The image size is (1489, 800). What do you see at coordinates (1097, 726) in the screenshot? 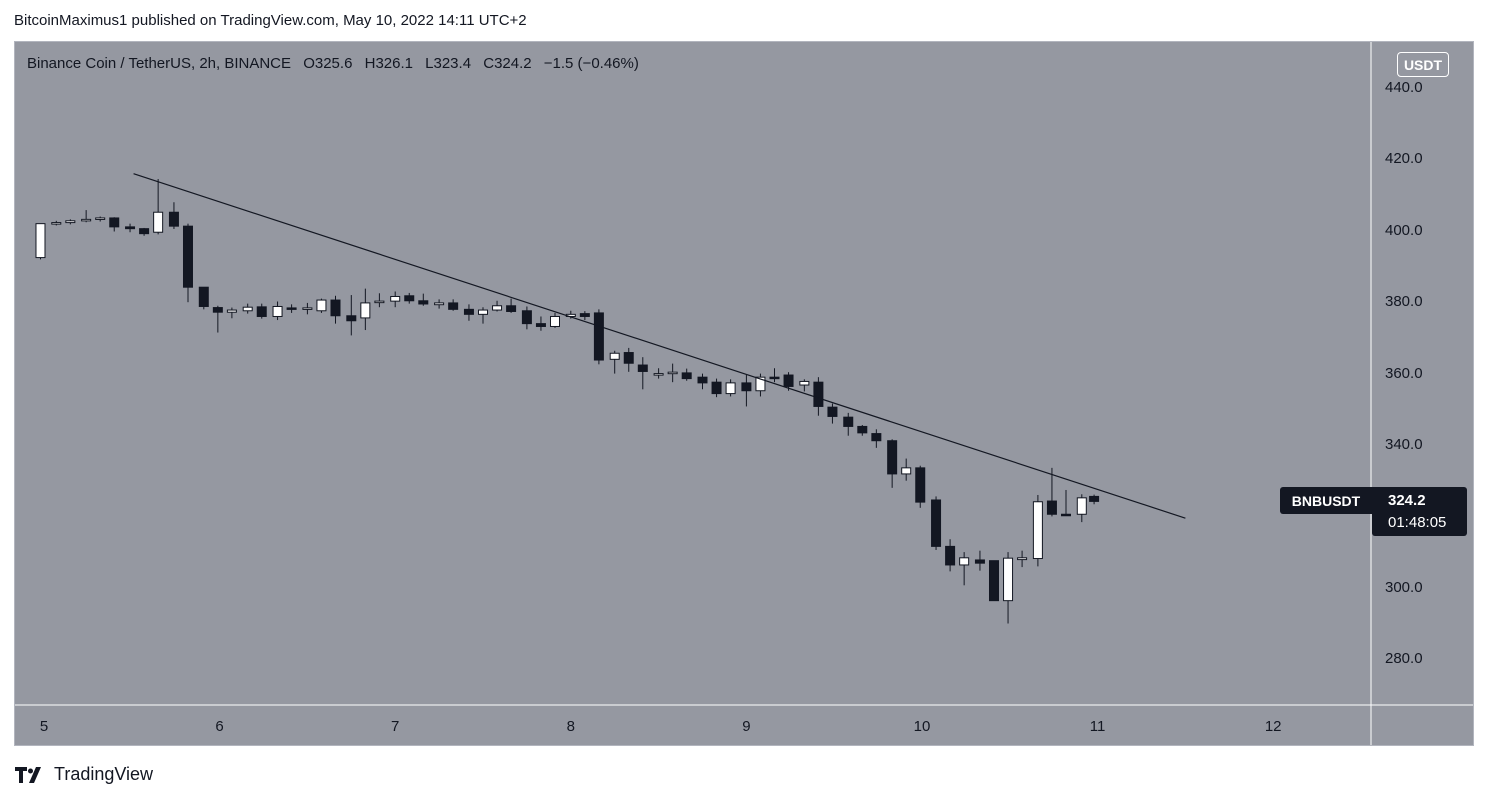
I see `time-tick-label: 11` at bounding box center [1097, 726].